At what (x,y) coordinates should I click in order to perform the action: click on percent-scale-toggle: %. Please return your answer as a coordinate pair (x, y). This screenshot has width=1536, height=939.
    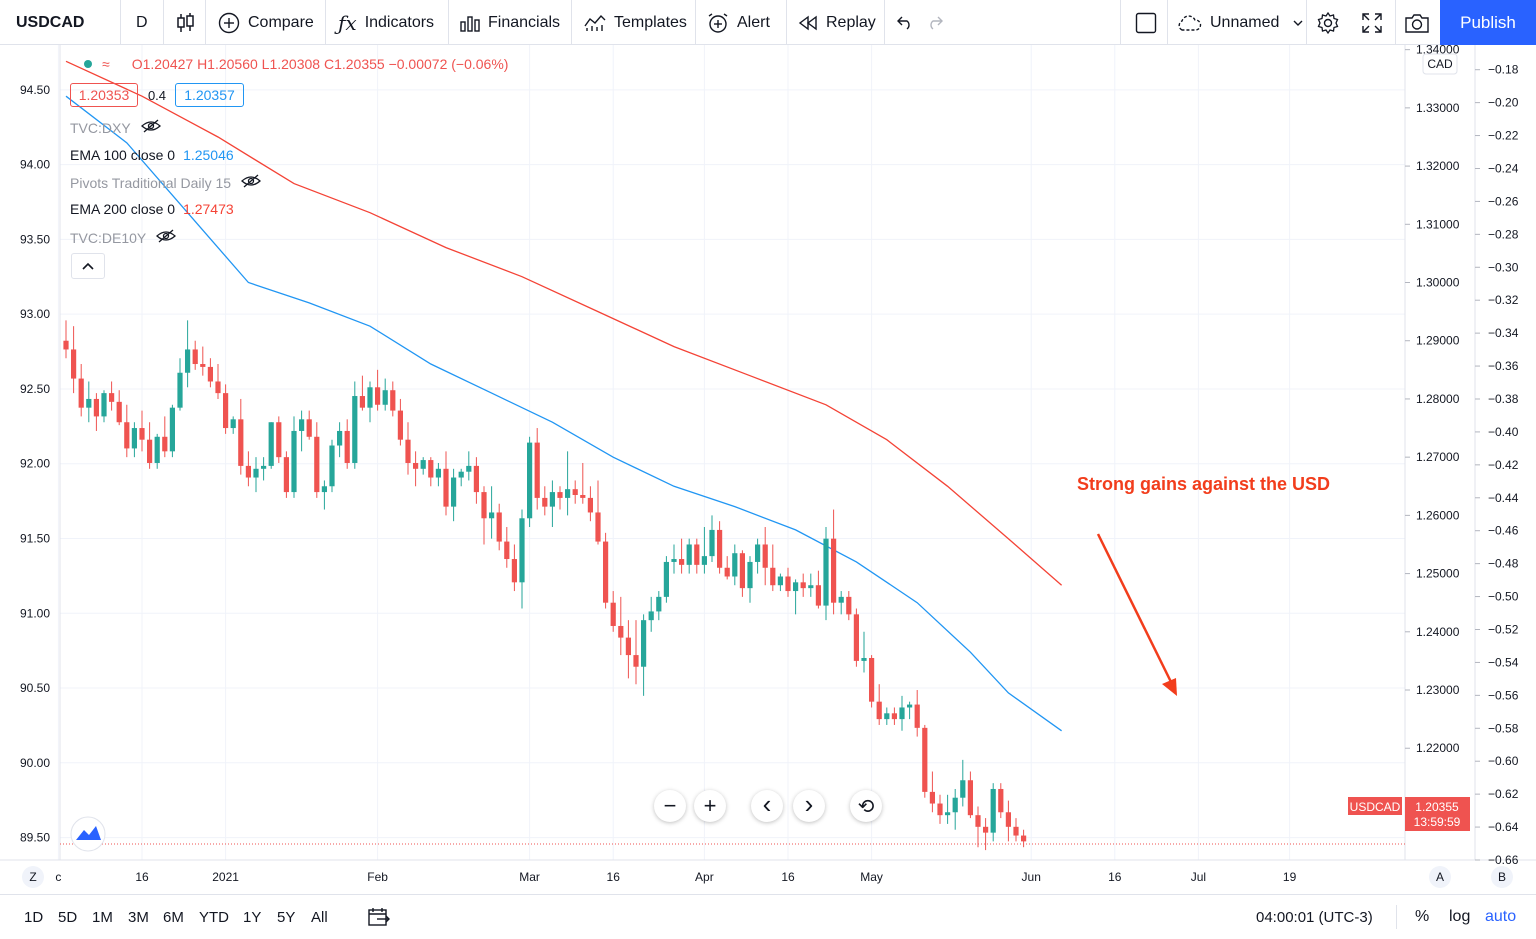
    Looking at the image, I should click on (1422, 917).